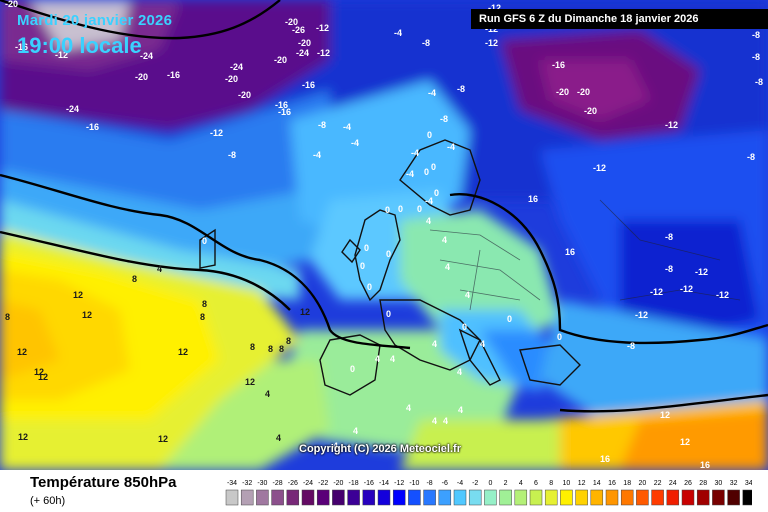  What do you see at coordinates (278, 483) in the screenshot?
I see `legend-tick-label: -28` at bounding box center [278, 483].